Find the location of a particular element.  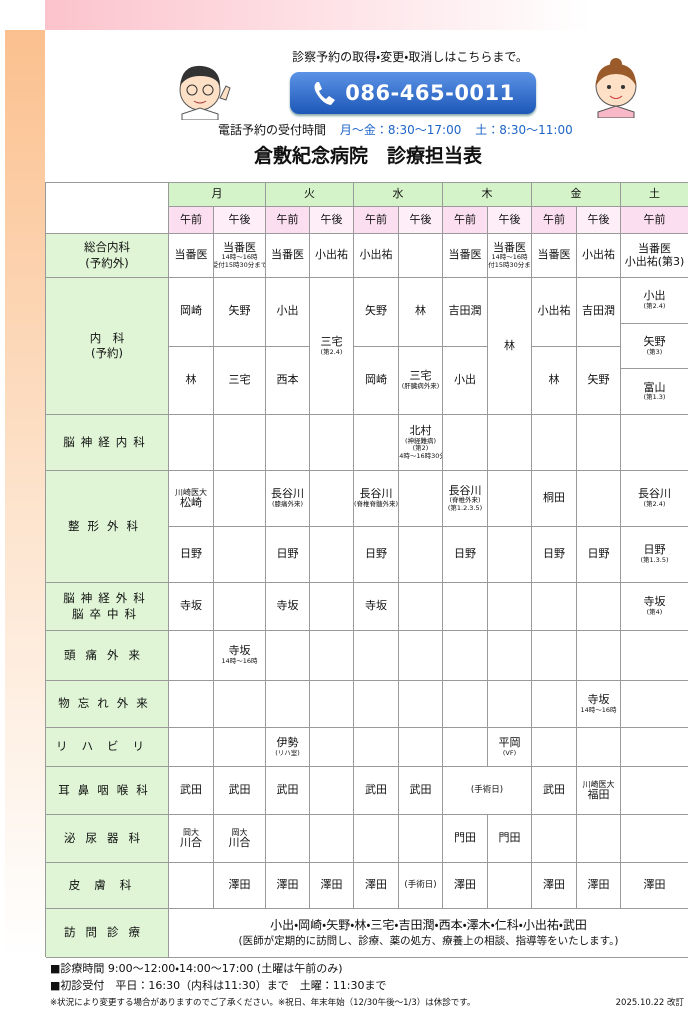

schedule-cell: 岡崎 is located at coordinates (191, 312).